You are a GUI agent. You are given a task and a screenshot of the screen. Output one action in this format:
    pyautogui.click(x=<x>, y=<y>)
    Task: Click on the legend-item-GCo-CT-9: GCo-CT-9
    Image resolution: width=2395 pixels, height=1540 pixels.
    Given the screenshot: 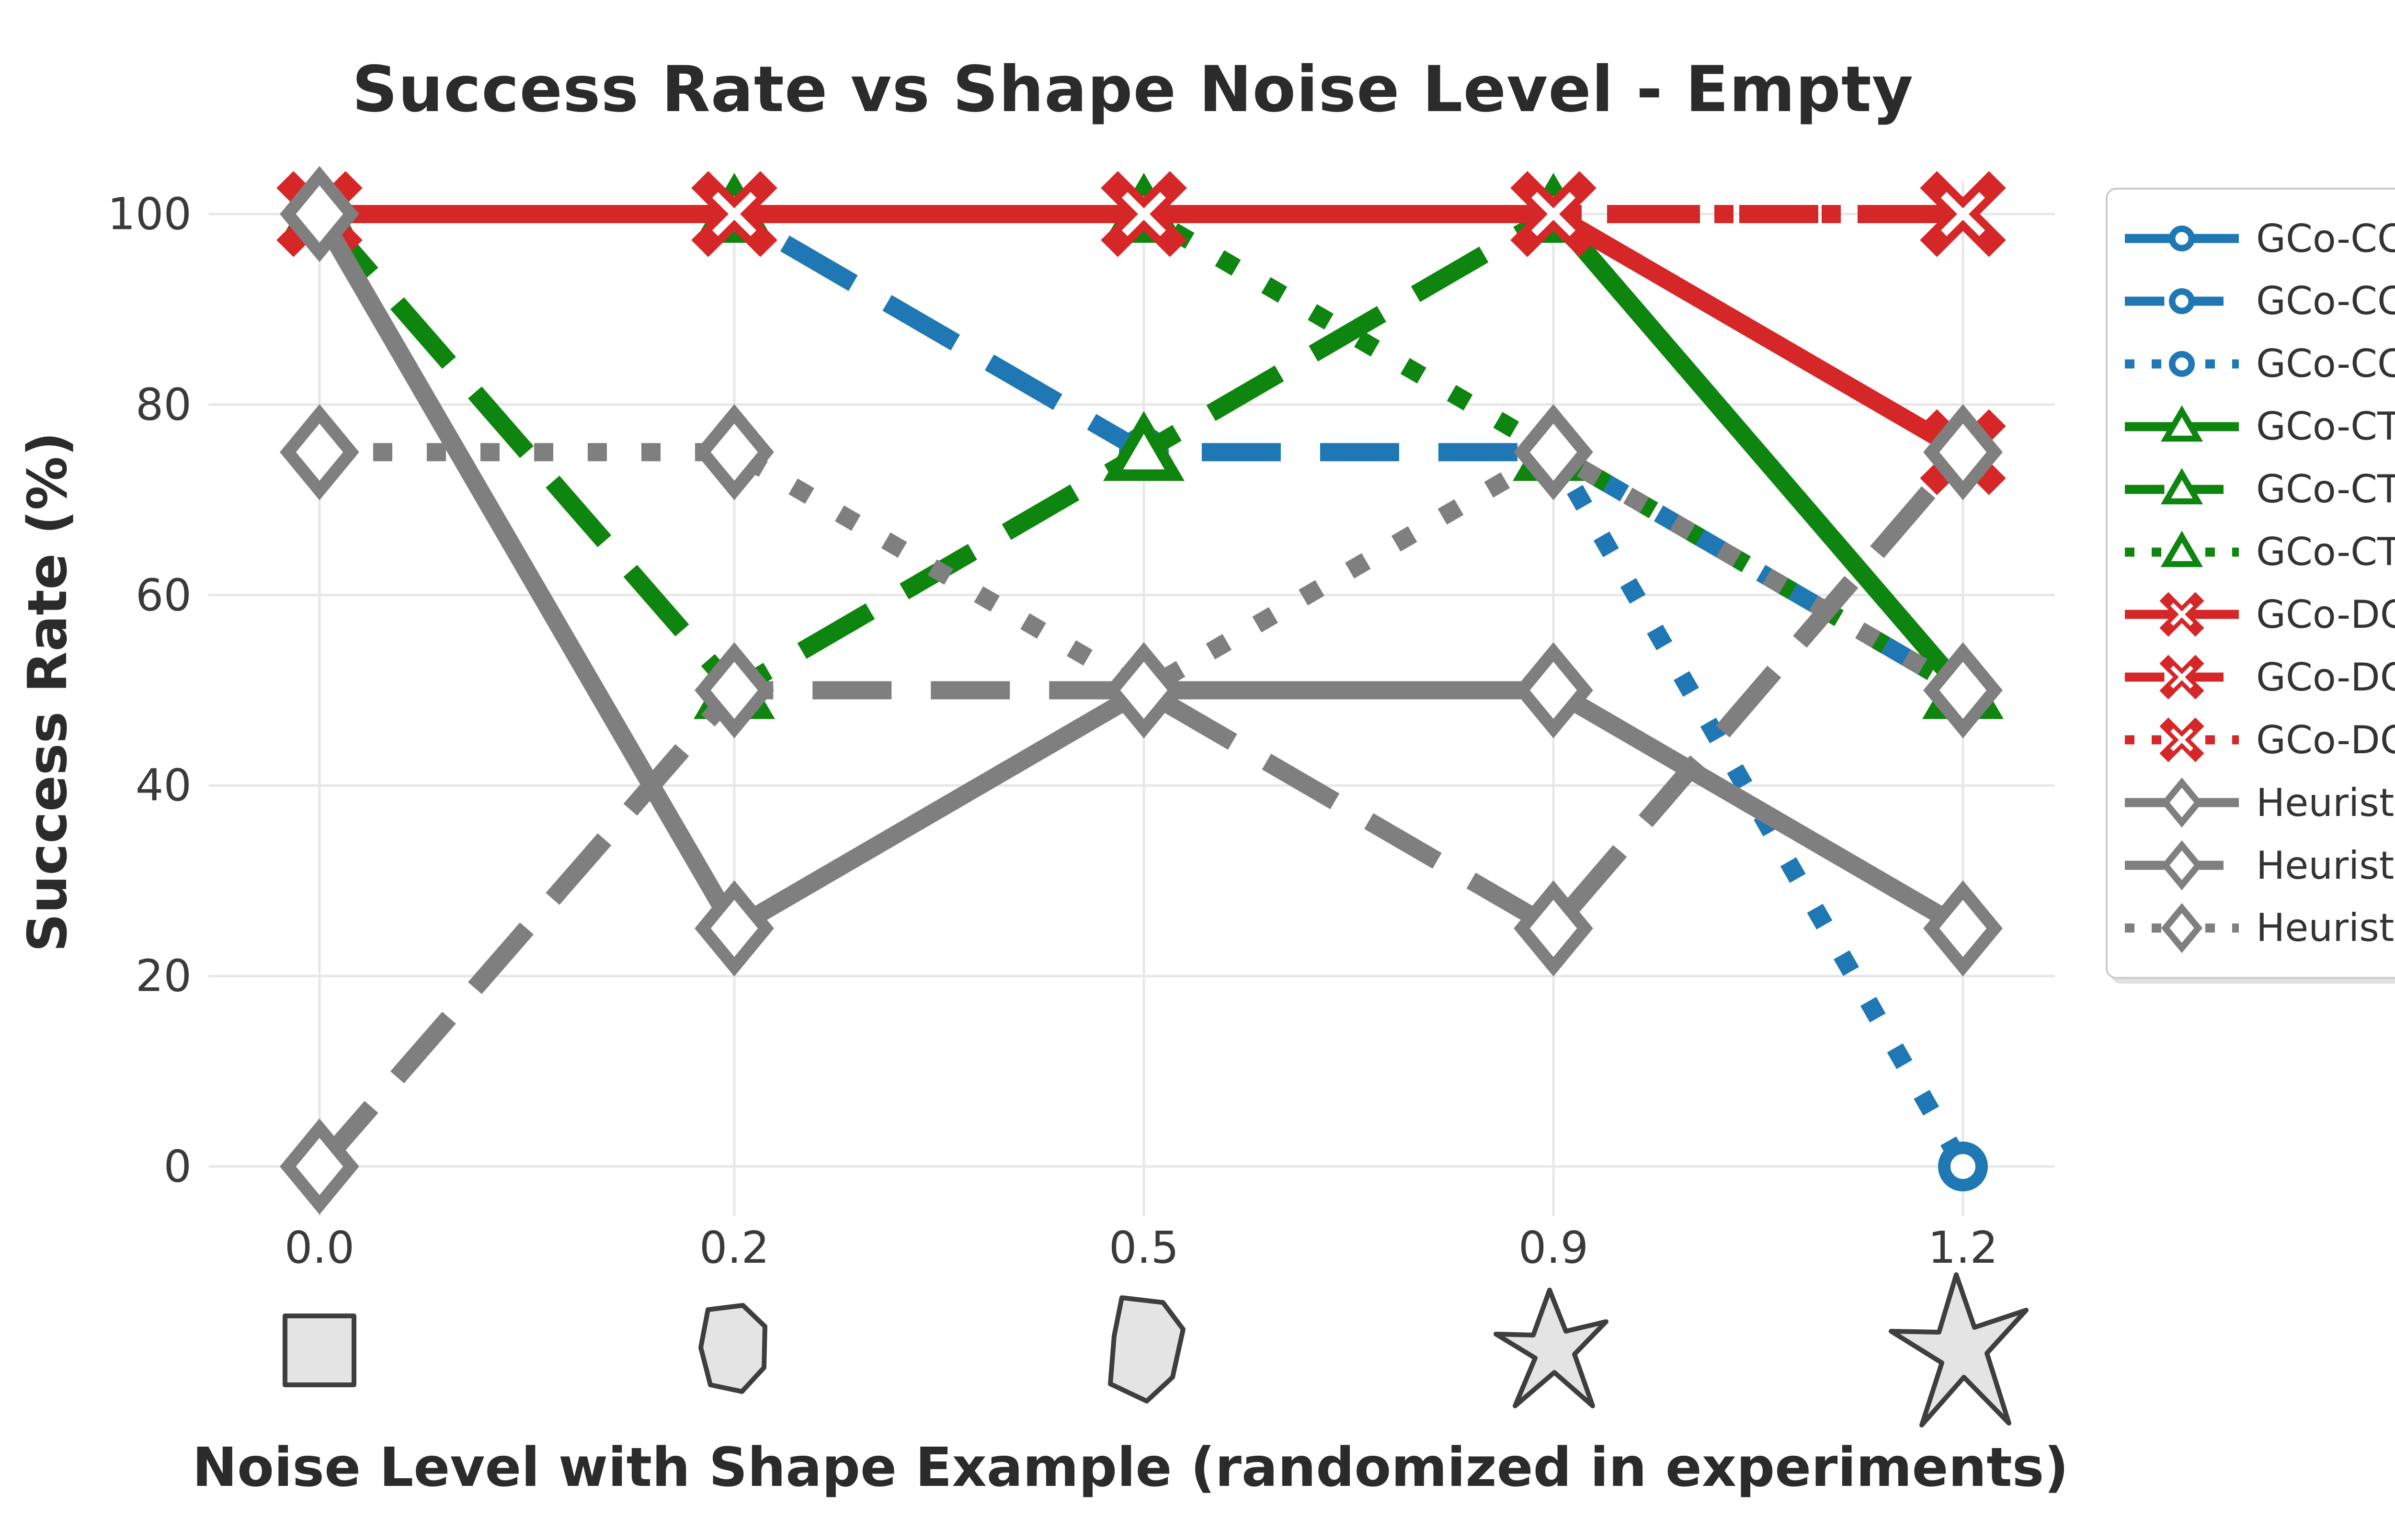 What is the action you would take?
    pyautogui.click(x=2258, y=552)
    